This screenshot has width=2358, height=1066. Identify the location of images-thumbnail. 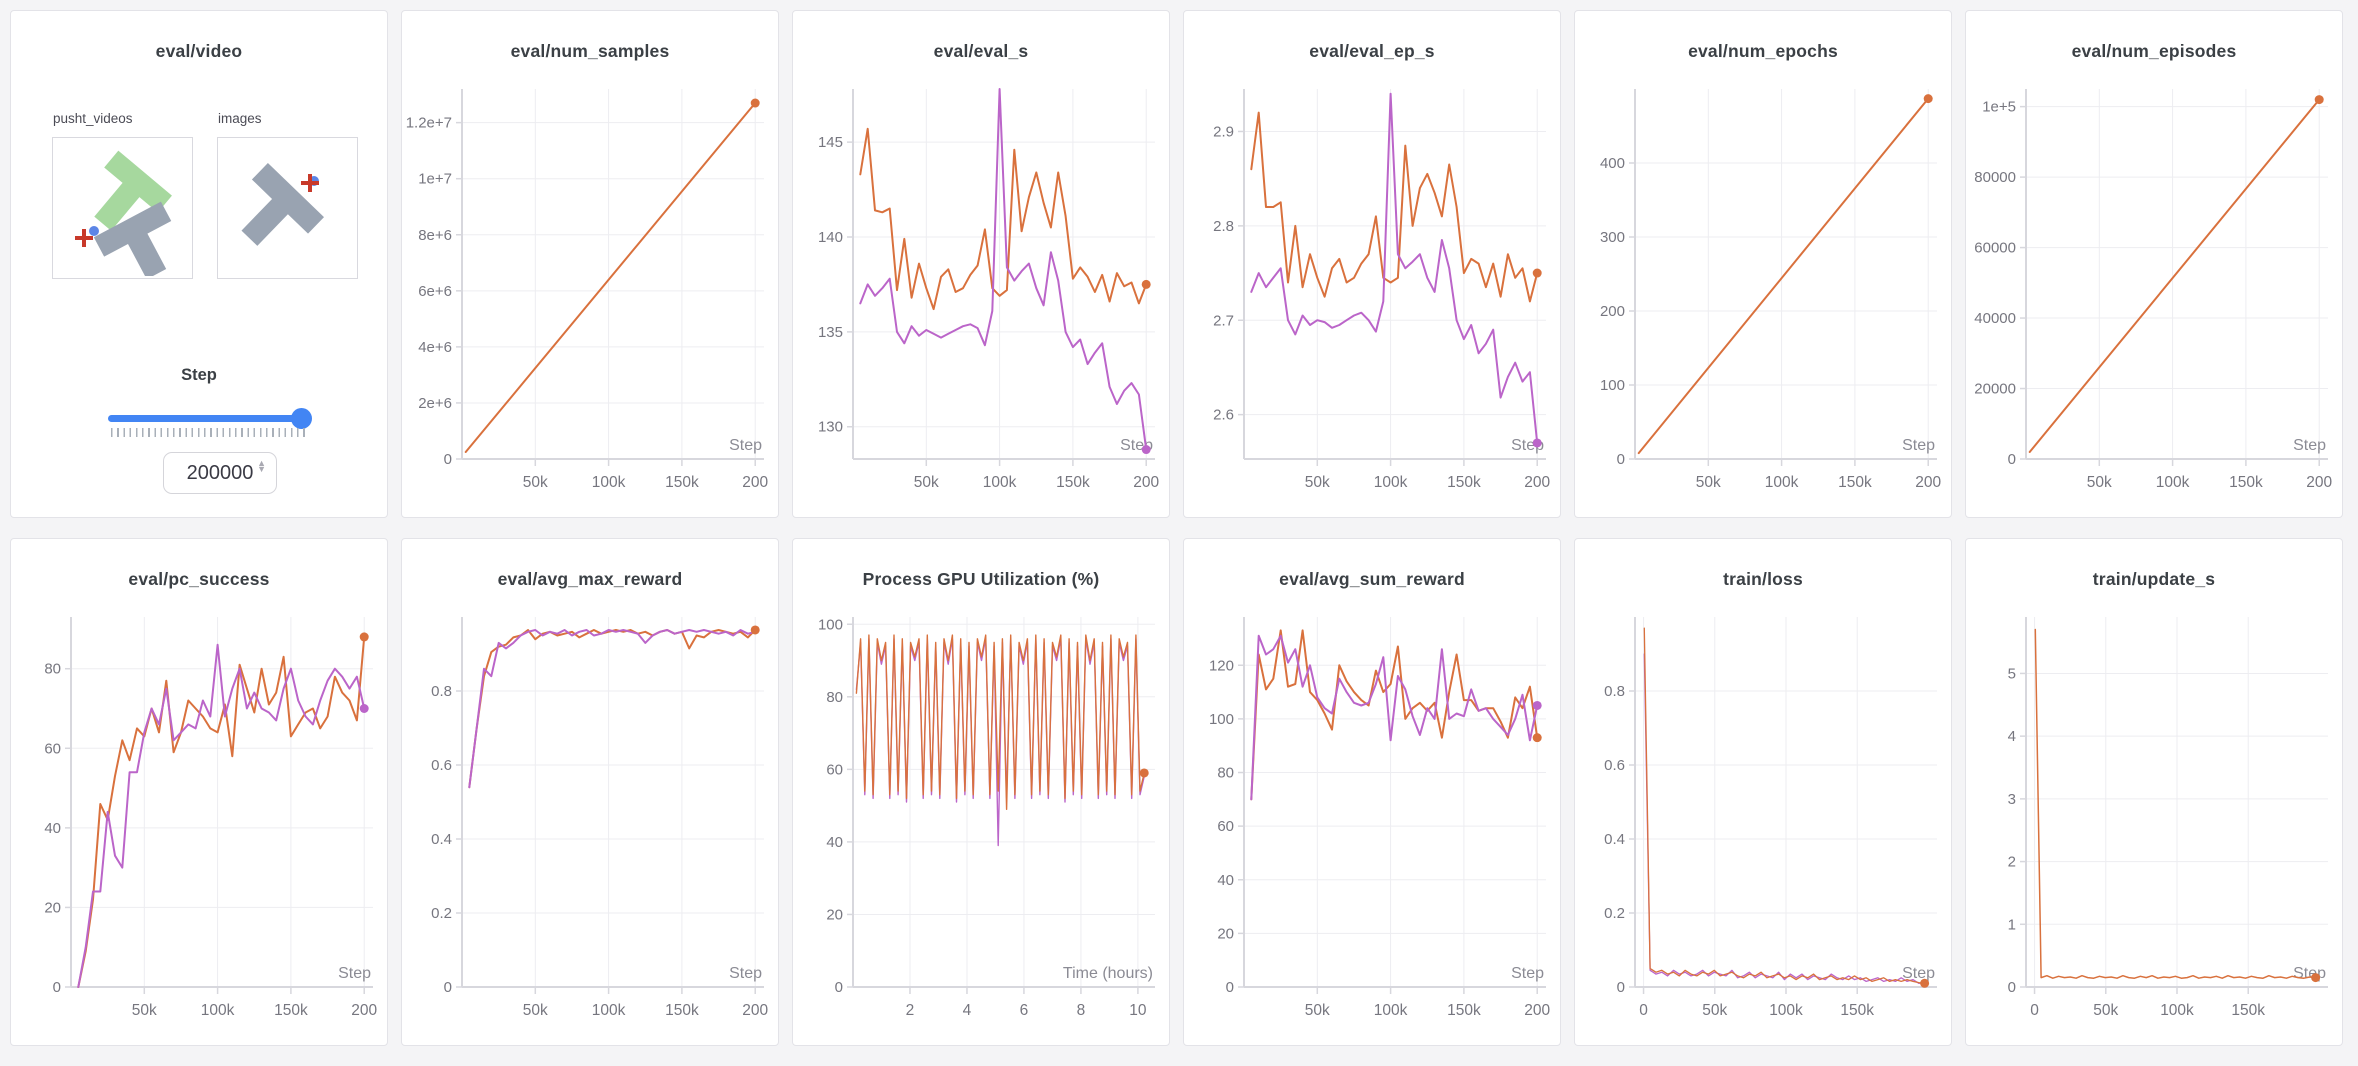
(287, 208).